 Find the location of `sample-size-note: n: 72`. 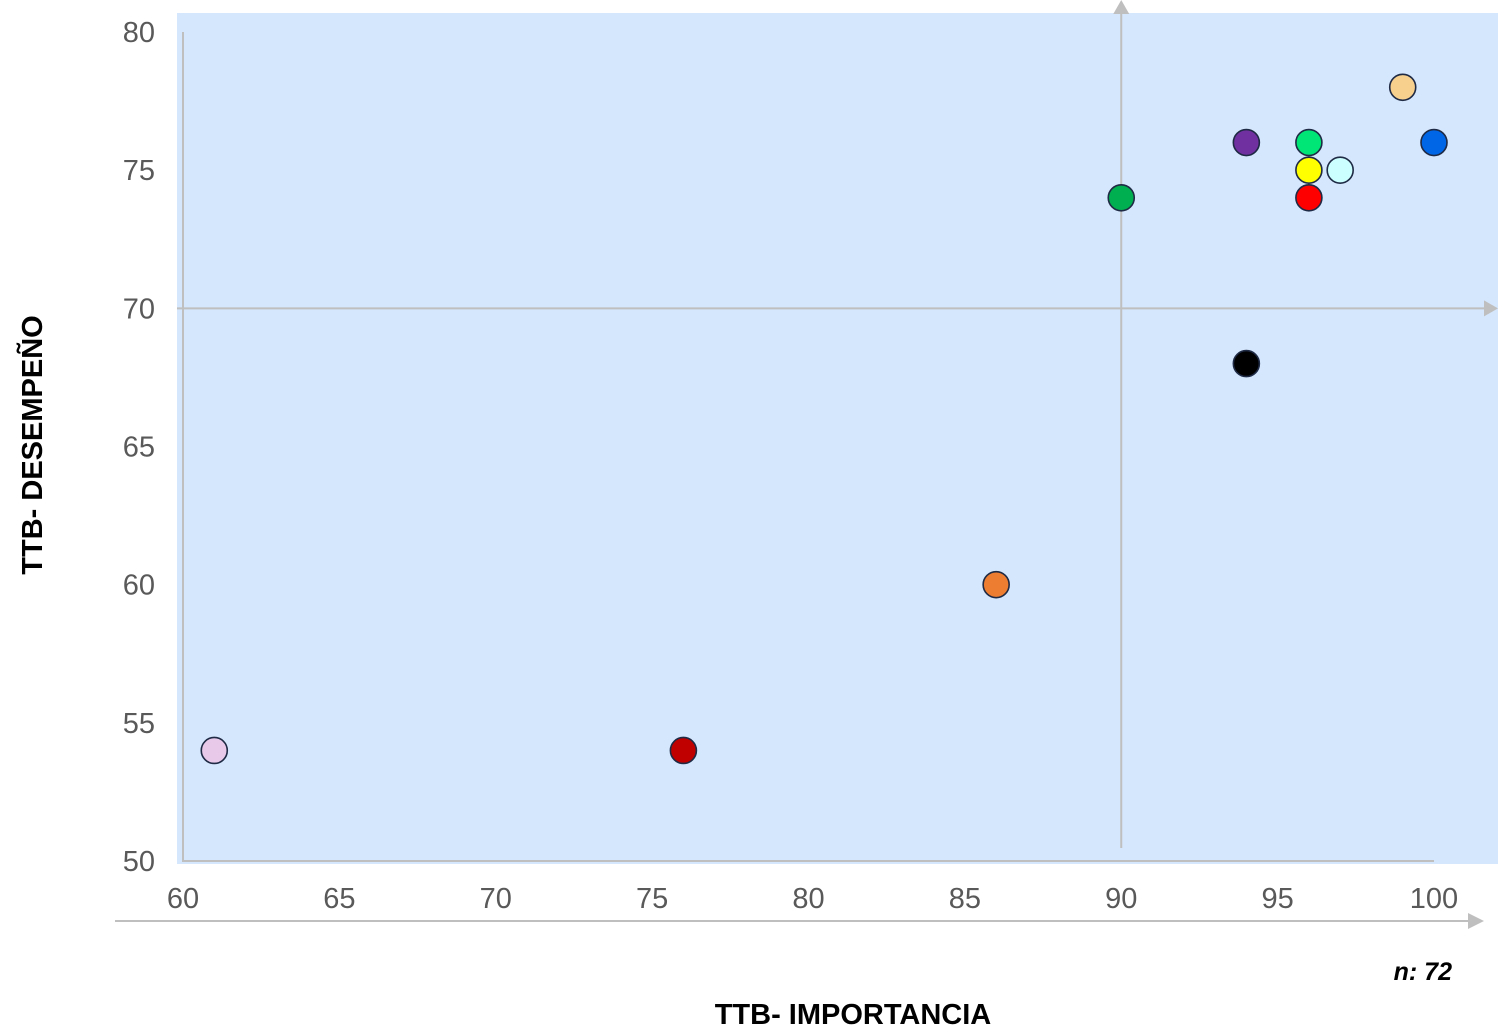

sample-size-note: n: 72 is located at coordinates (1423, 972).